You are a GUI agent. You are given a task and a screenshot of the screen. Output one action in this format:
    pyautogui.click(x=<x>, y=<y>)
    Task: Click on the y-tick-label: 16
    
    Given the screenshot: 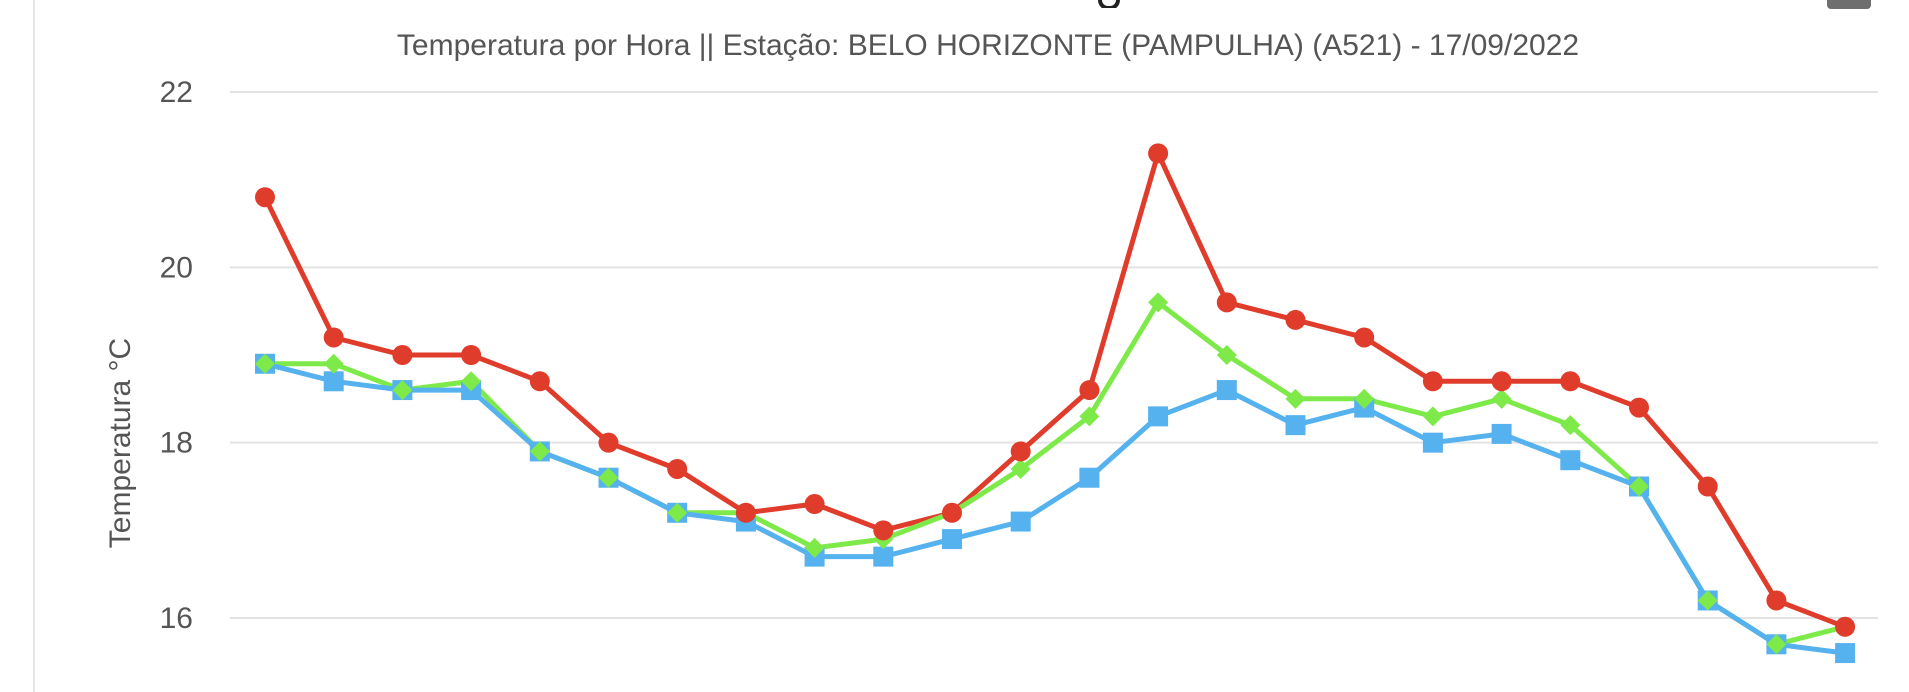 What is the action you would take?
    pyautogui.click(x=176, y=618)
    